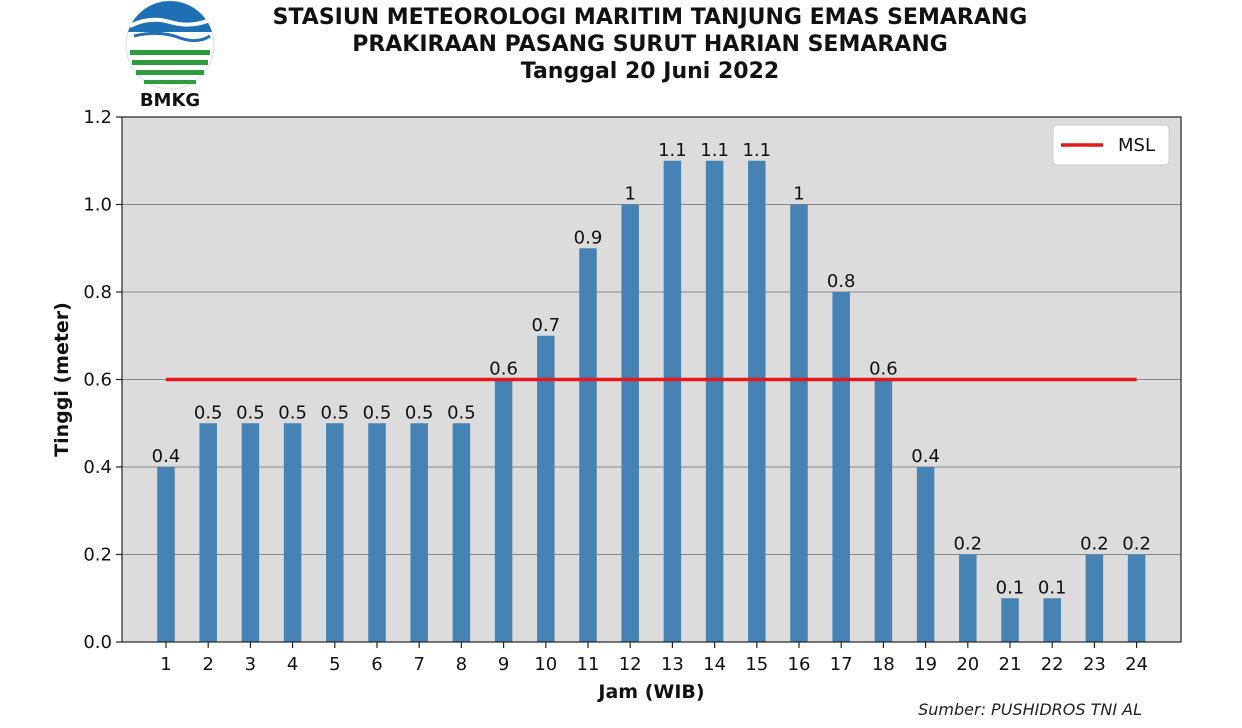 This screenshot has height=728, width=1242. Describe the element at coordinates (588, 237) in the screenshot. I see `data-label: 0.9` at that location.